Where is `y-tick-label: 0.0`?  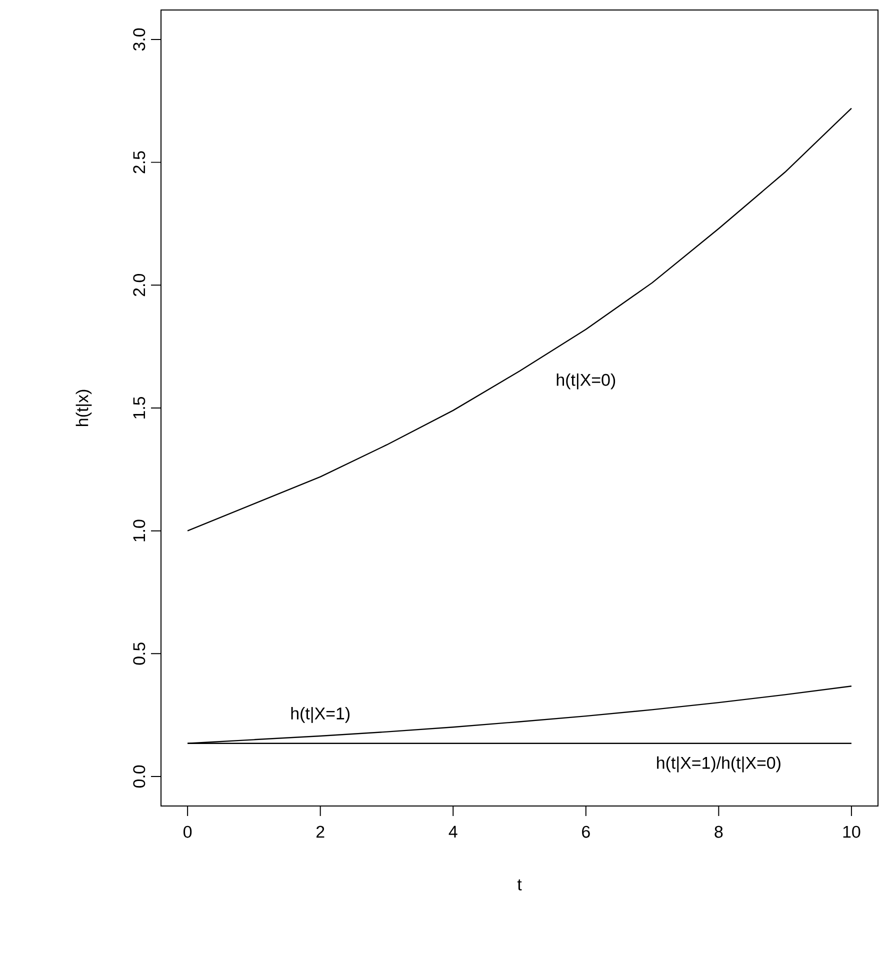 y-tick-label: 0.0 is located at coordinates (139, 776).